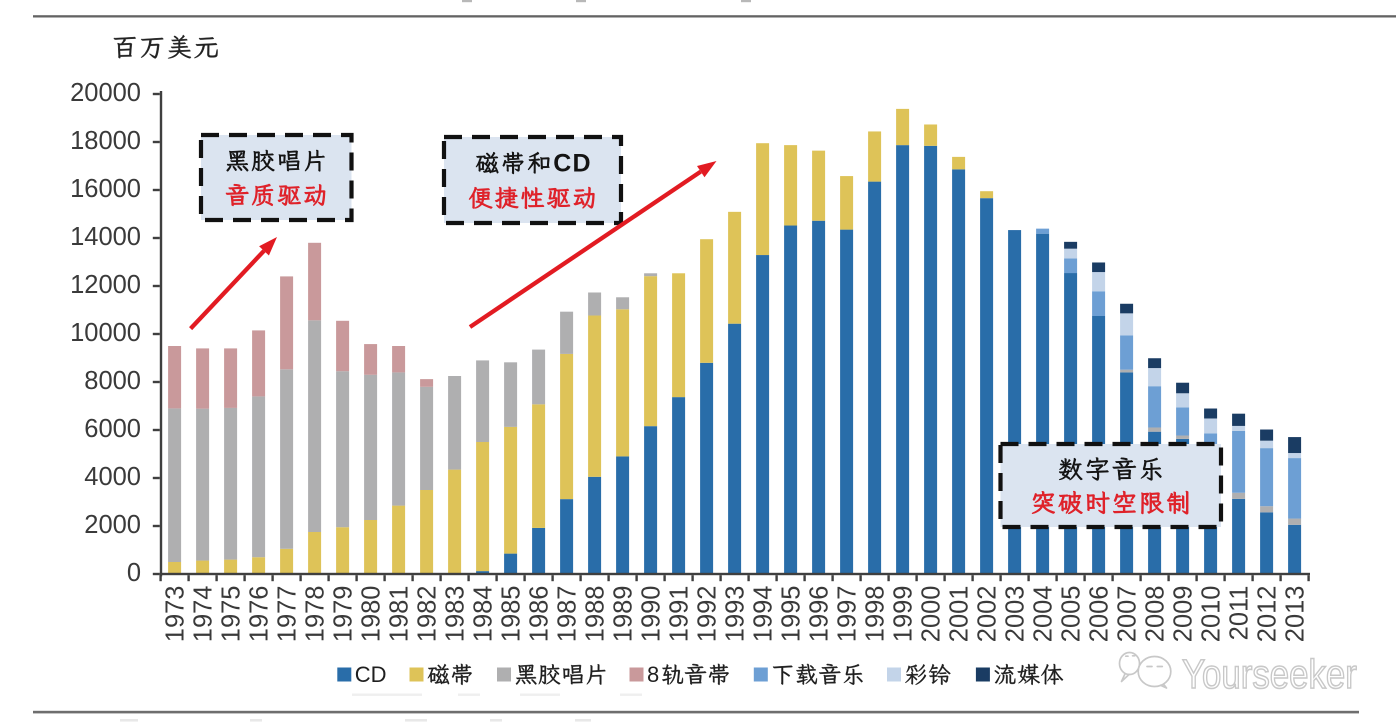 The image size is (1399, 728). Describe the element at coordinates (105, 237) in the screenshot. I see `svg-text: 14000` at that location.